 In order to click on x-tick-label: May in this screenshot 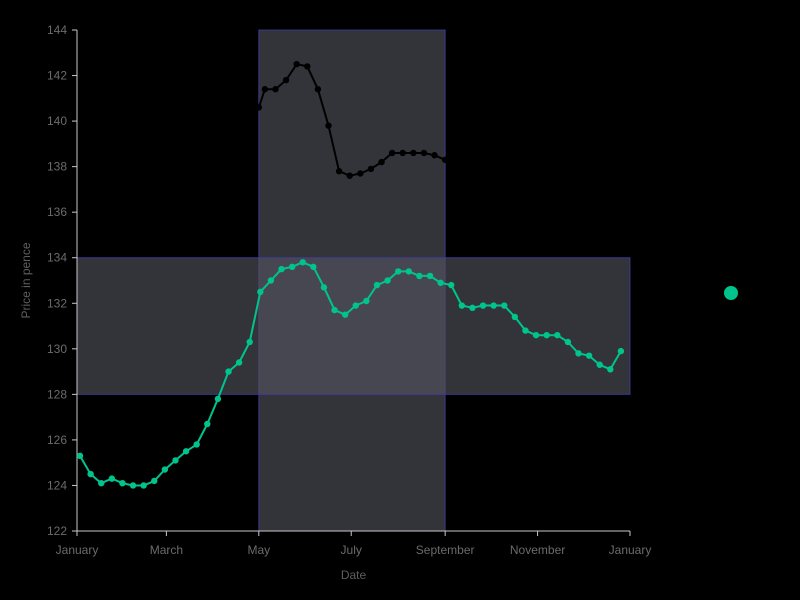, I will do `click(258, 550)`.